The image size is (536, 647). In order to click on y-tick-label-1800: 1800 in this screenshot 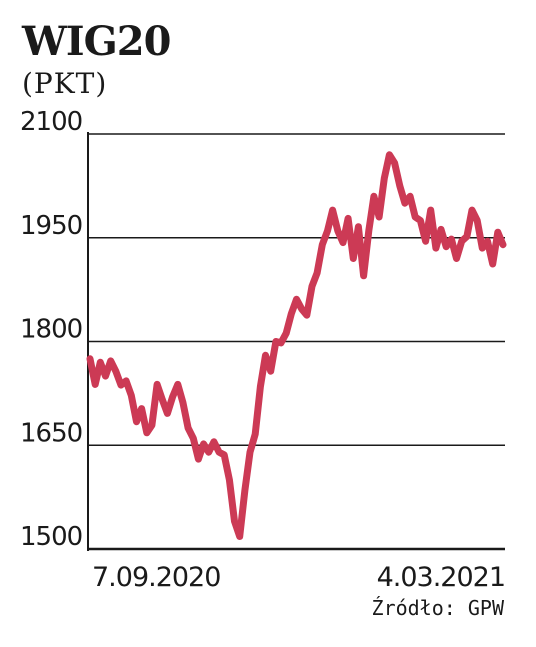, I will do `click(51, 330)`.